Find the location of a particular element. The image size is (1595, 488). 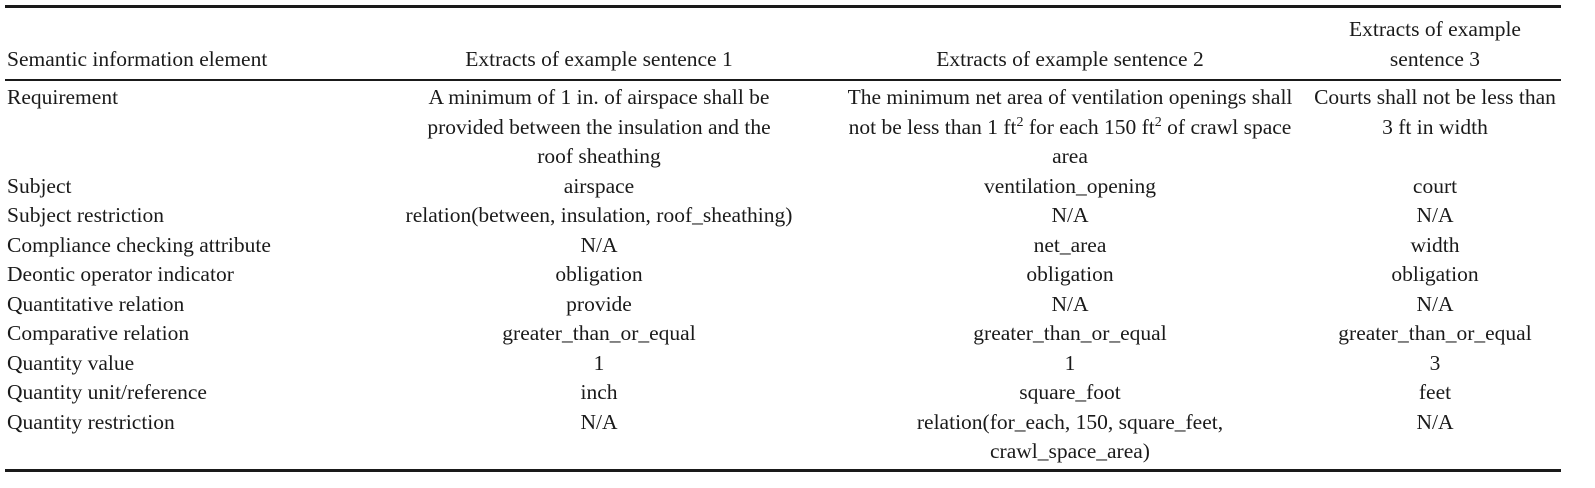

cell-sentence-3: court is located at coordinates (1435, 185).